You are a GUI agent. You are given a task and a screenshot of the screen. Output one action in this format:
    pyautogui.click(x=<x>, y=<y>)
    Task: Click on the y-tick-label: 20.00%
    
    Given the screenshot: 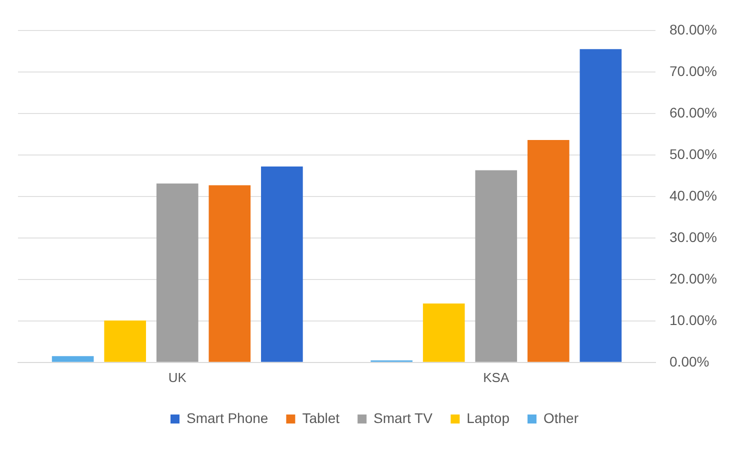 What is the action you would take?
    pyautogui.click(x=693, y=278)
    